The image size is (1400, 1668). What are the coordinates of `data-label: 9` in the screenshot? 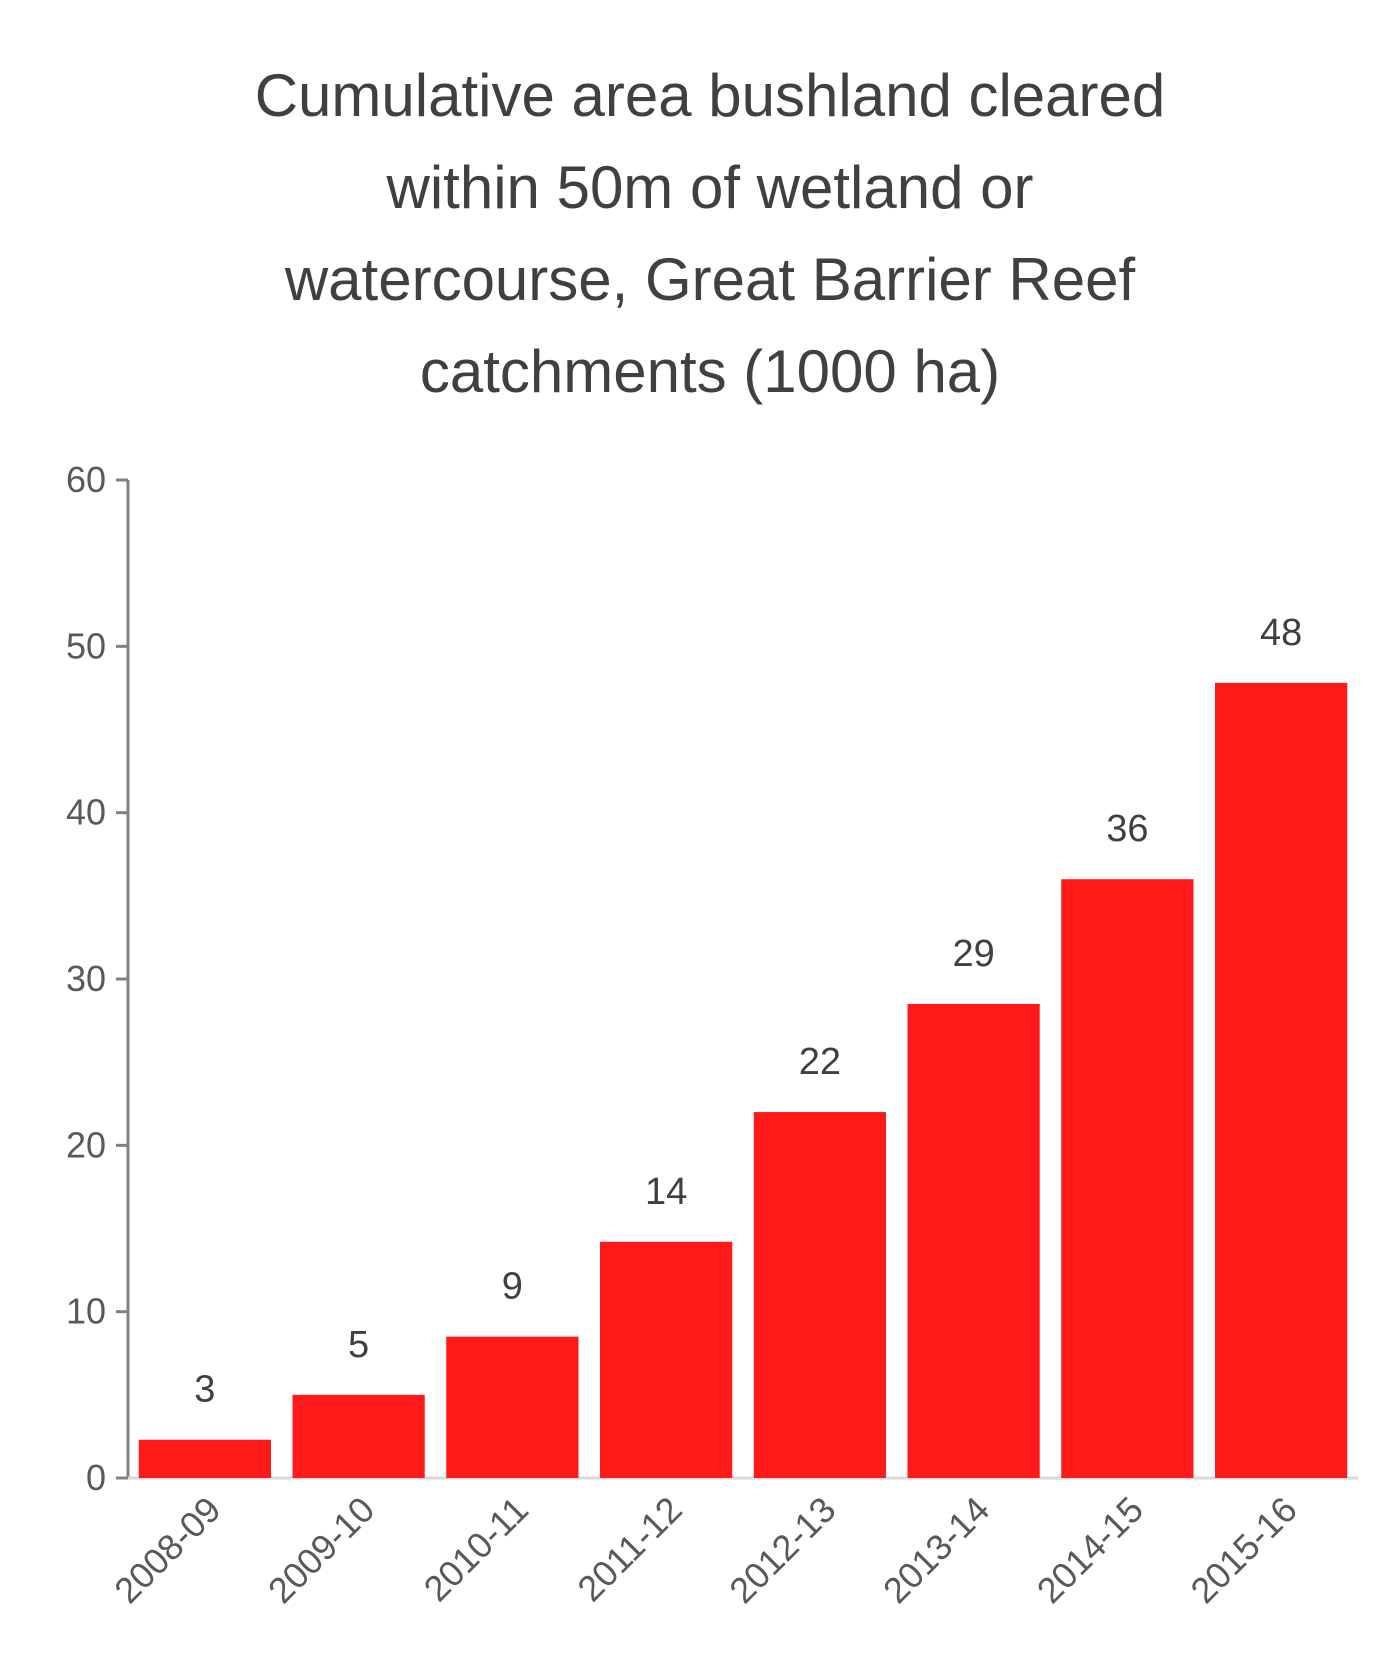 It's located at (512, 1287).